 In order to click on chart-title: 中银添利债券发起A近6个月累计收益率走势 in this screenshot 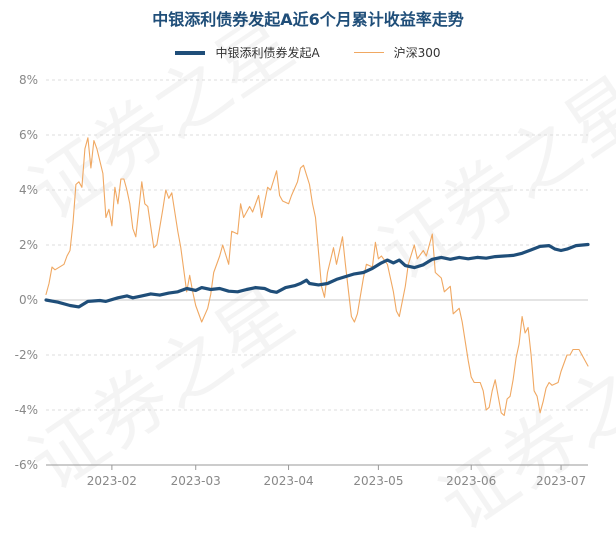, I will do `click(308, 19)`.